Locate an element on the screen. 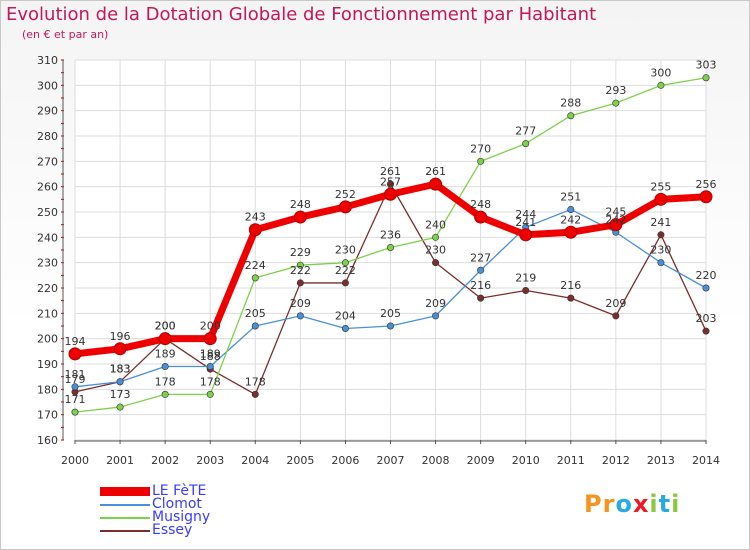 Image resolution: width=750 pixels, height=550 pixels. data-label: 288 is located at coordinates (570, 103).